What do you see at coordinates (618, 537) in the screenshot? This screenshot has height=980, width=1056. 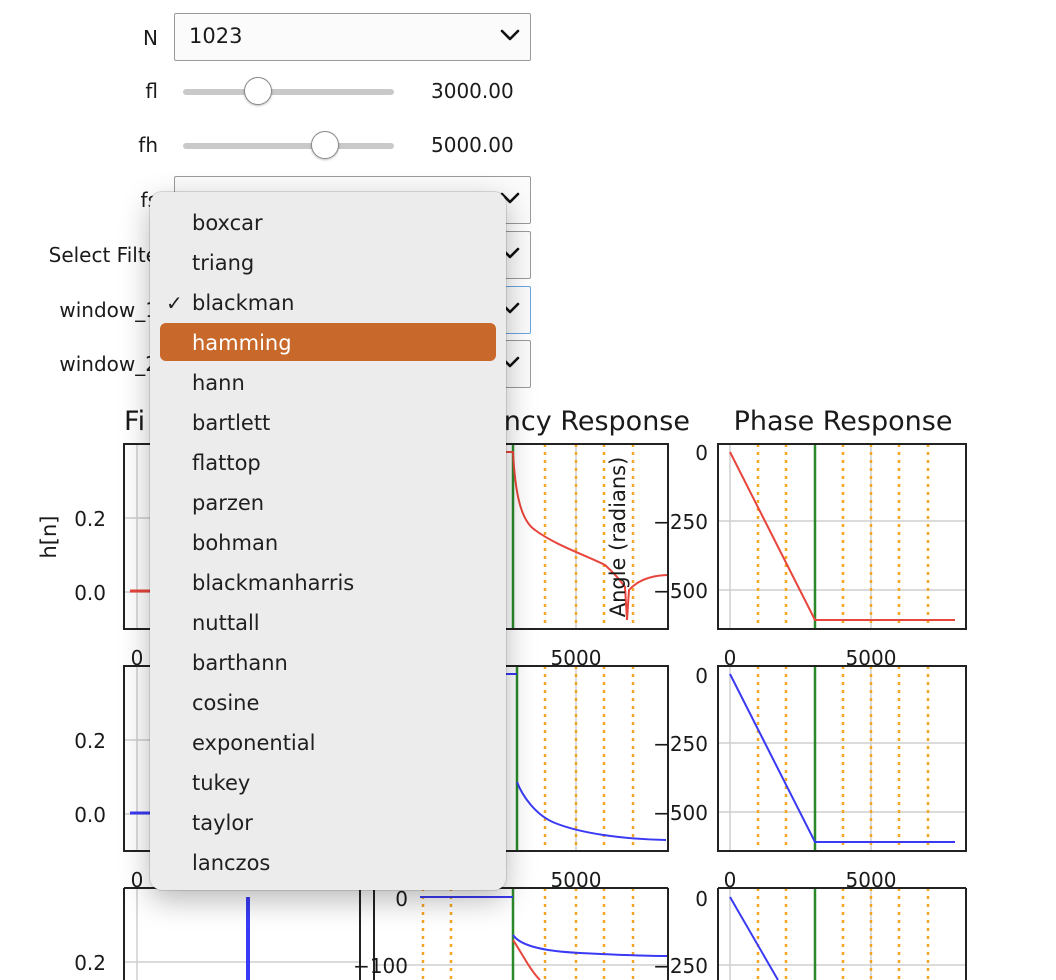 I see `phase-axis-label: Angle (radians)` at bounding box center [618, 537].